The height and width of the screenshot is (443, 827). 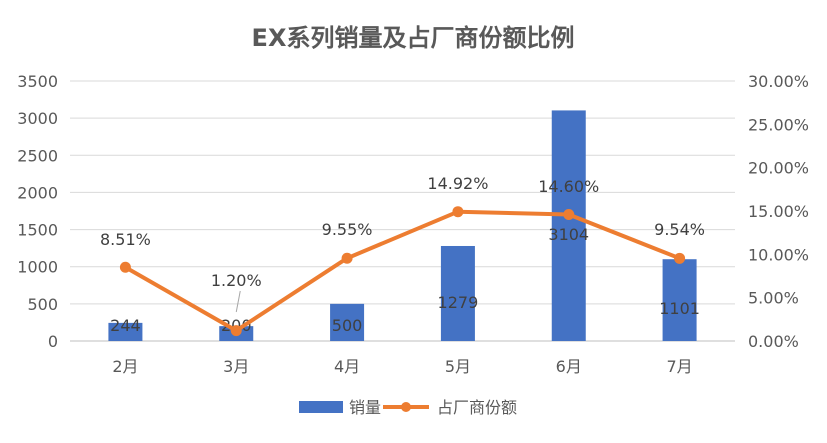 I want to click on category-label: 6月, so click(x=569, y=366).